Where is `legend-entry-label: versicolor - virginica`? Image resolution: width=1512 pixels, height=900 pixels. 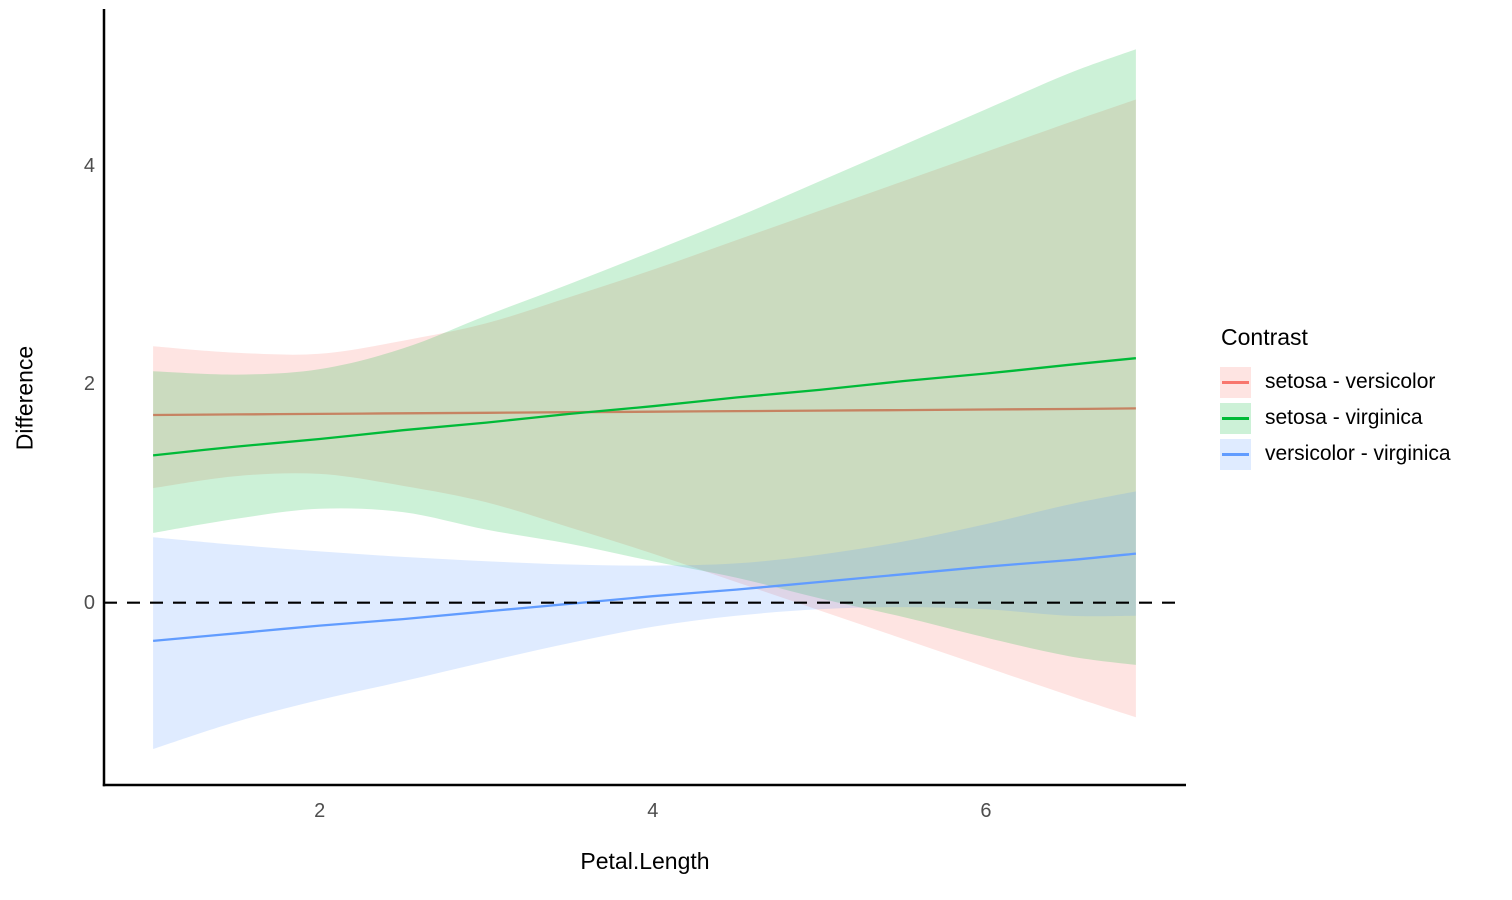 legend-entry-label: versicolor - virginica is located at coordinates (1358, 453).